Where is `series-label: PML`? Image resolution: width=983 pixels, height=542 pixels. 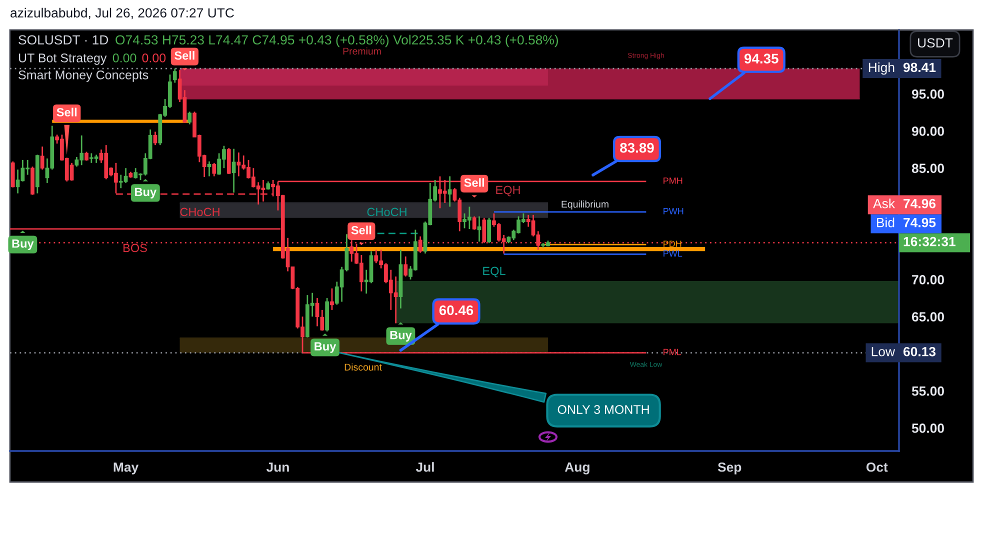 series-label: PML is located at coordinates (673, 352).